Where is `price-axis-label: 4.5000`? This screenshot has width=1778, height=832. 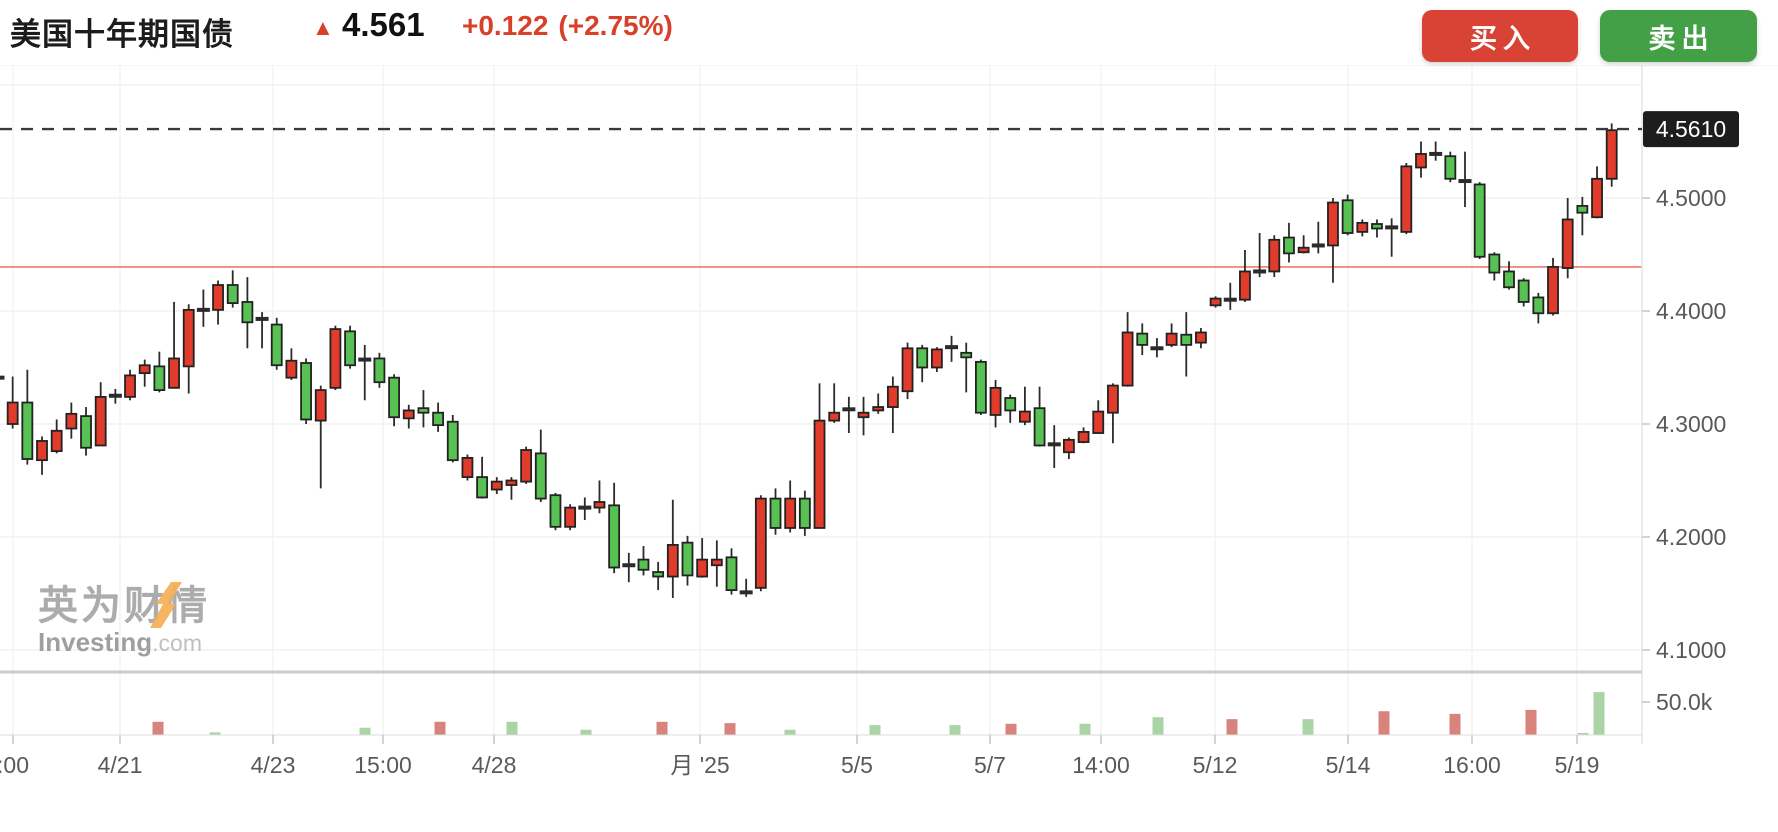
price-axis-label: 4.5000 is located at coordinates (1691, 198).